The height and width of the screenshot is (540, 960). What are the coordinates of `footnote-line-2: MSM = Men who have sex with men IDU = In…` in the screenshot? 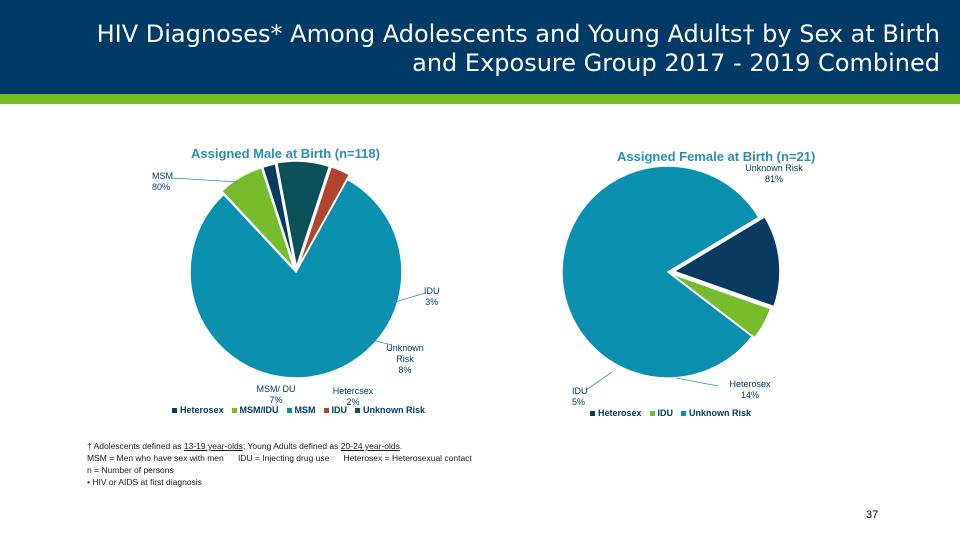 It's located at (279, 458).